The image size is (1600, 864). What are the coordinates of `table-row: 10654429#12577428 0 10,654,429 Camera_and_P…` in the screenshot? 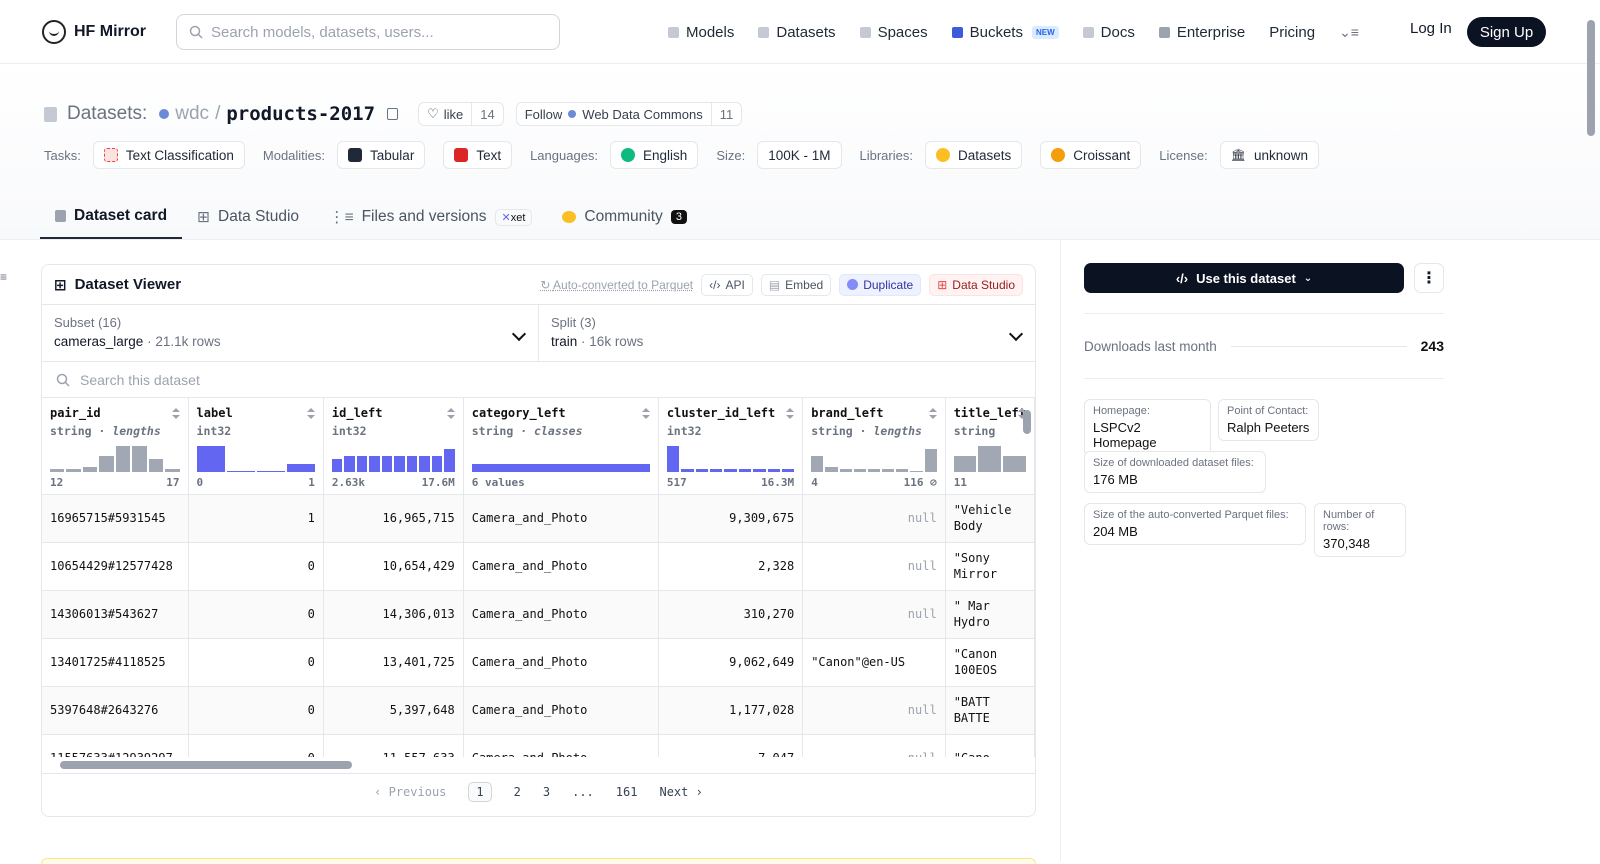 It's located at (538, 566).